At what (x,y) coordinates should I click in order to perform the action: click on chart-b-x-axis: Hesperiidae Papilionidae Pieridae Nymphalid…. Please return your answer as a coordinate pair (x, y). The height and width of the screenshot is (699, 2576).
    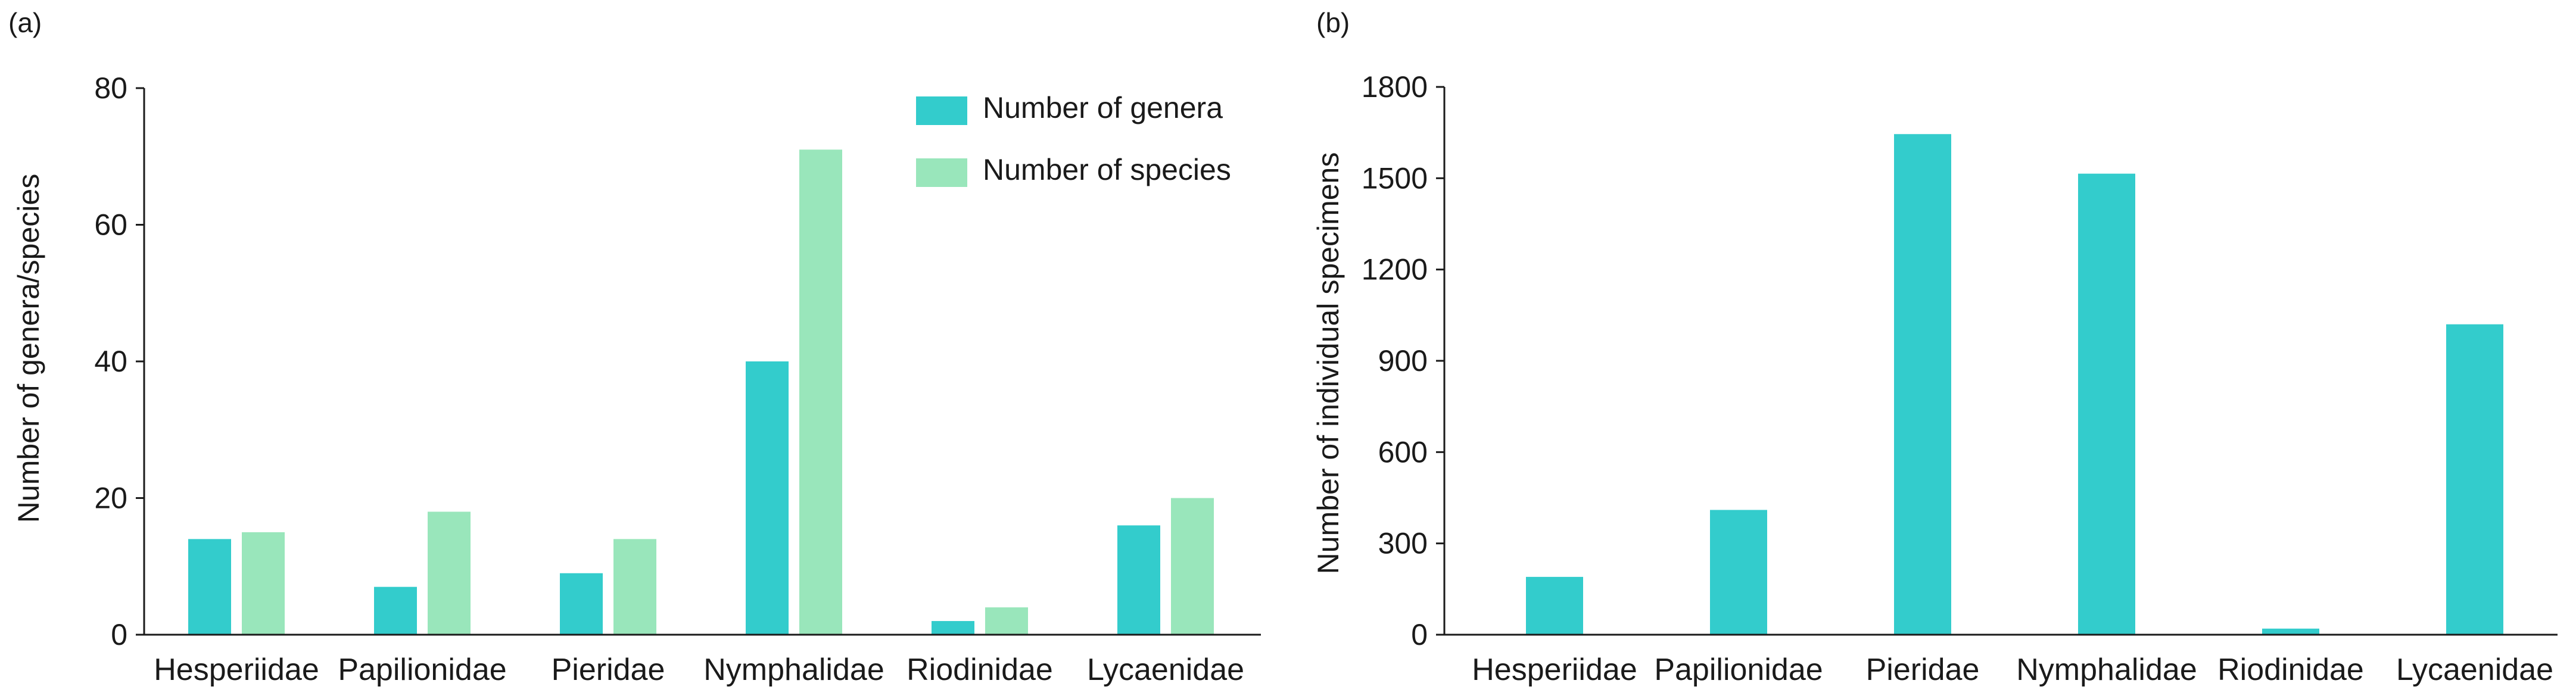
    Looking at the image, I should click on (2001, 660).